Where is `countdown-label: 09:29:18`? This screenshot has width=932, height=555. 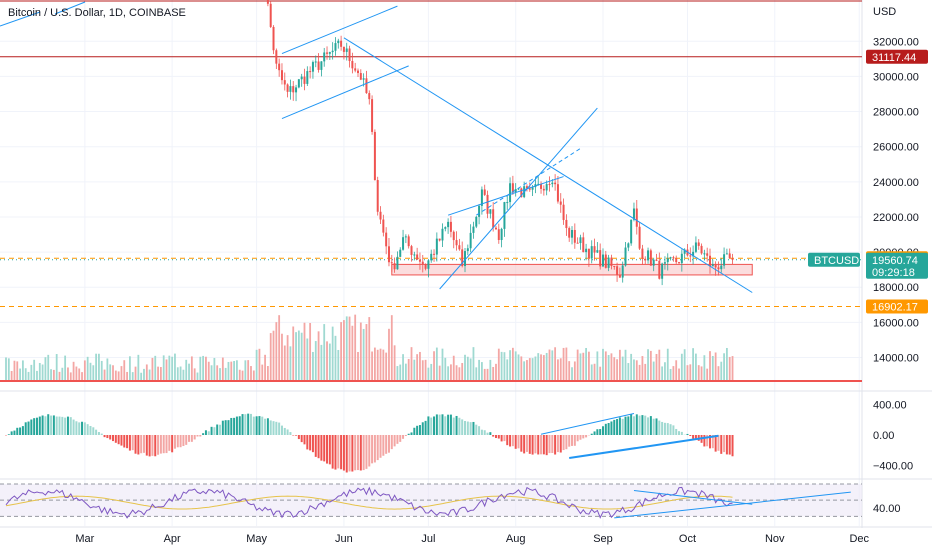
countdown-label: 09:29:18 is located at coordinates (893, 273).